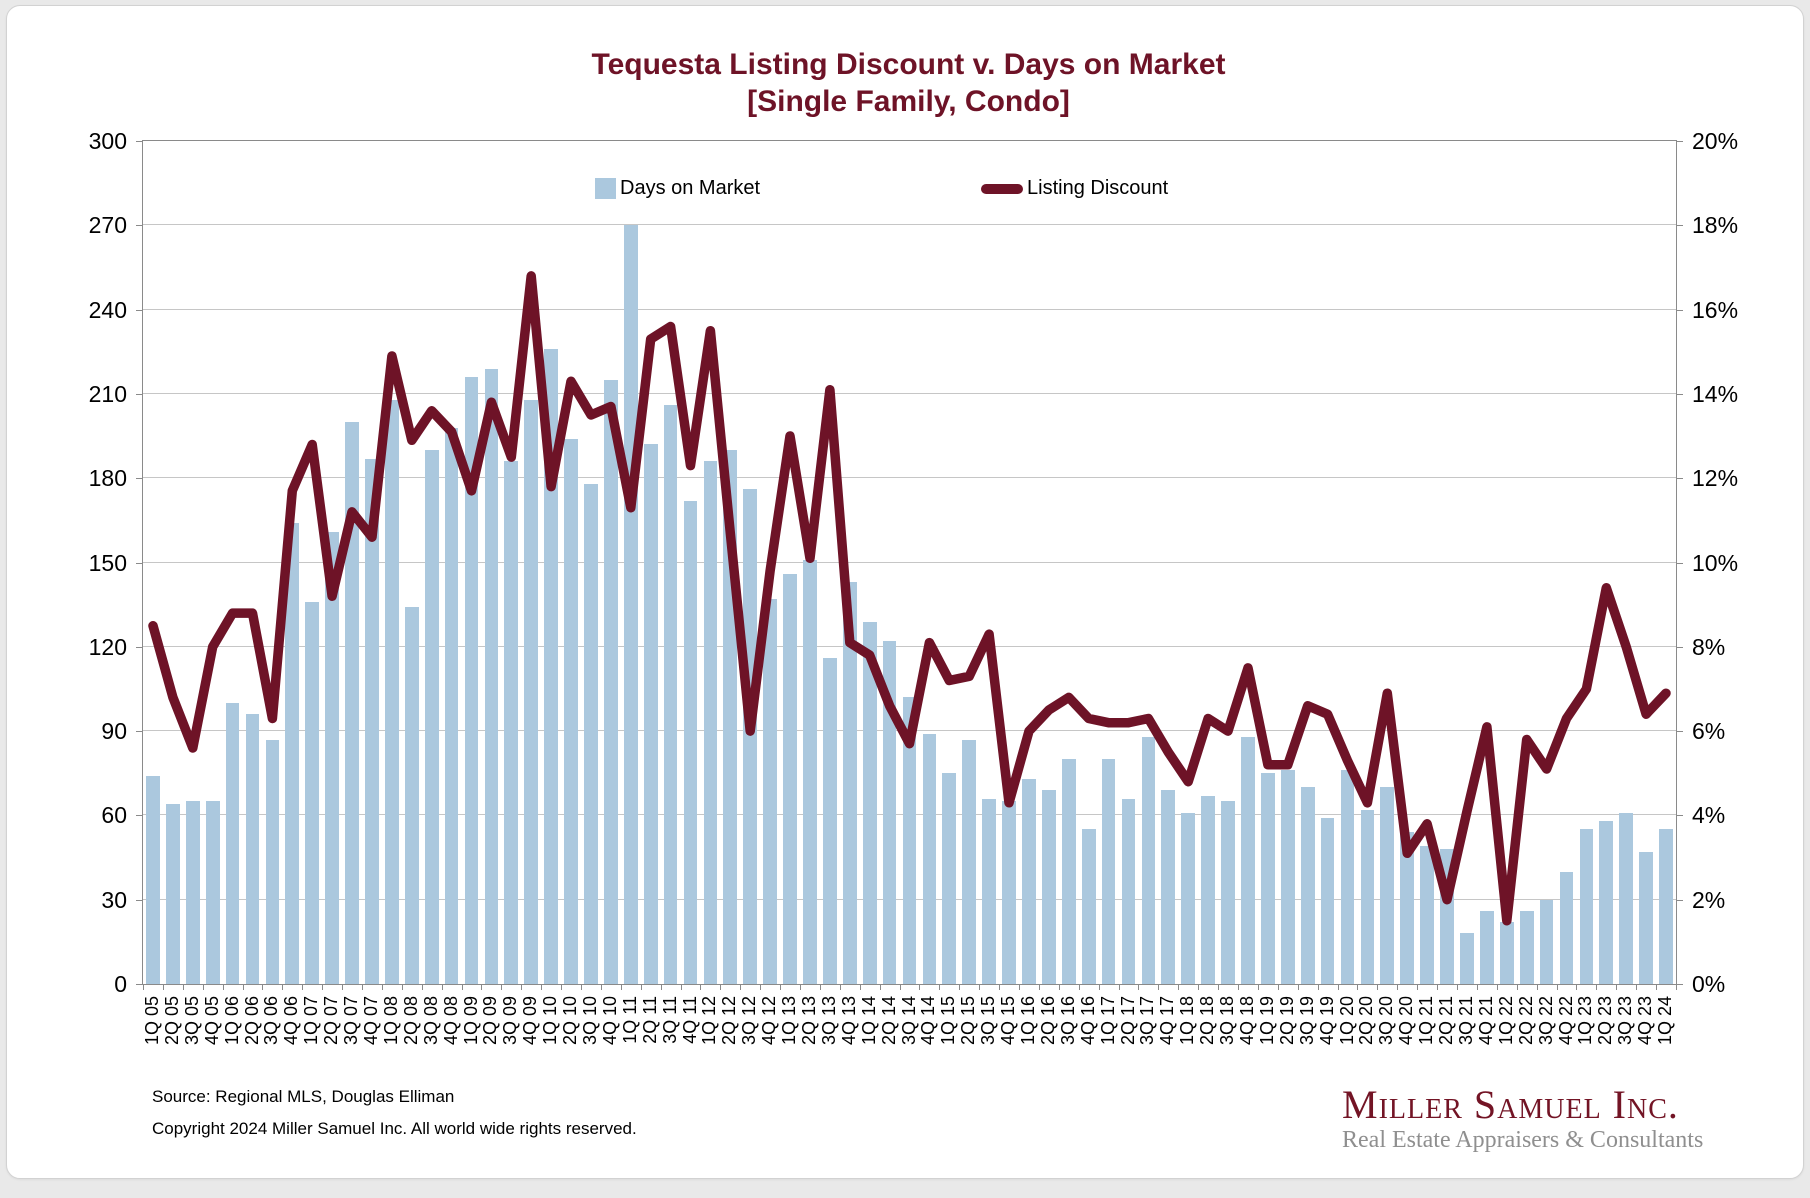  What do you see at coordinates (1715, 225) in the screenshot?
I see `y-axis-right-tick-label: 18%` at bounding box center [1715, 225].